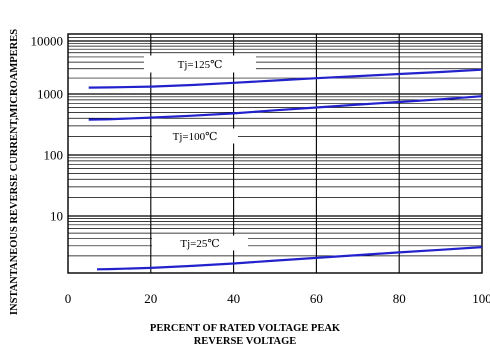  What do you see at coordinates (50, 94) in the screenshot?
I see `y-tick-label: 1000` at bounding box center [50, 94].